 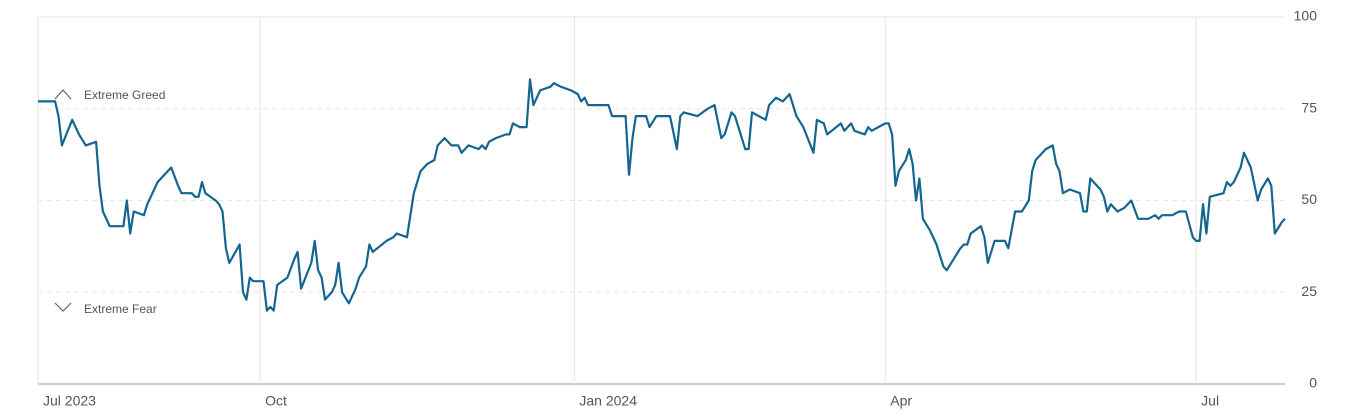 I want to click on annotation: Extreme Greed, so click(x=124, y=95).